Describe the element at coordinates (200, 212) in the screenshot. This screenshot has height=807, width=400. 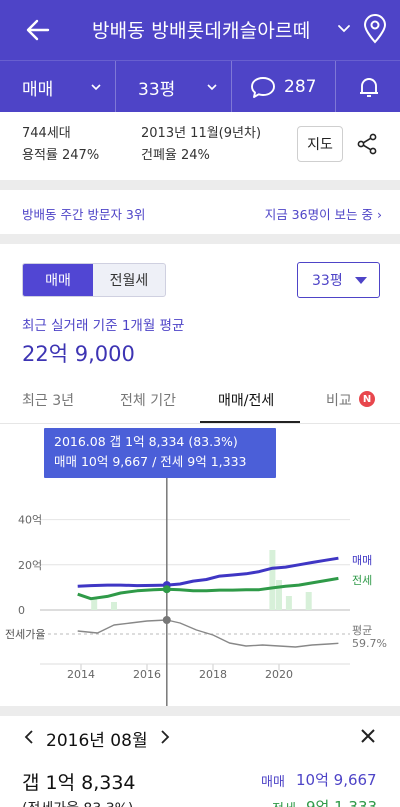
I see `visitor-bar: 방배동 주간 방문자 3위 지금 36명이 보는 중 ›` at that location.